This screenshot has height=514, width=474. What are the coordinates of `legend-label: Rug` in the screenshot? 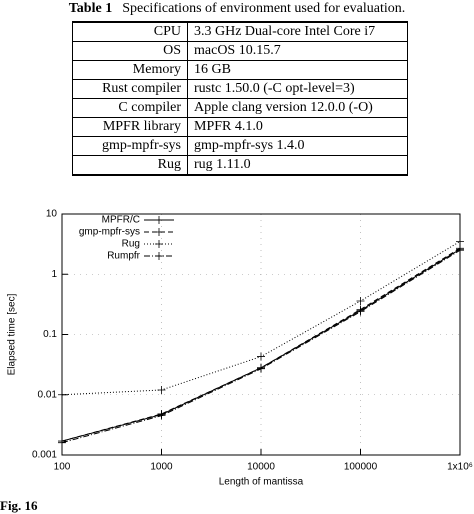 It's located at (131, 244).